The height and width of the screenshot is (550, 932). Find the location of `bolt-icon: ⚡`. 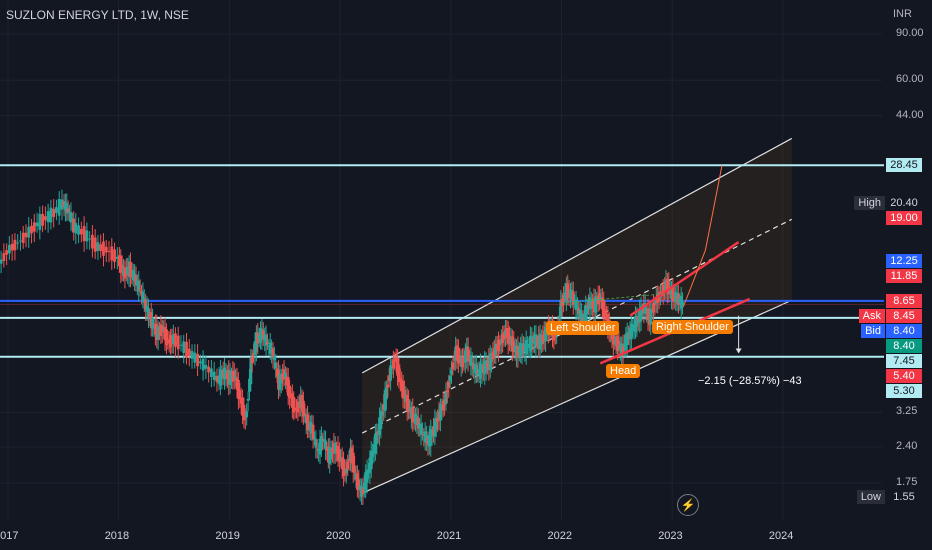

bolt-icon: ⚡ is located at coordinates (688, 505).